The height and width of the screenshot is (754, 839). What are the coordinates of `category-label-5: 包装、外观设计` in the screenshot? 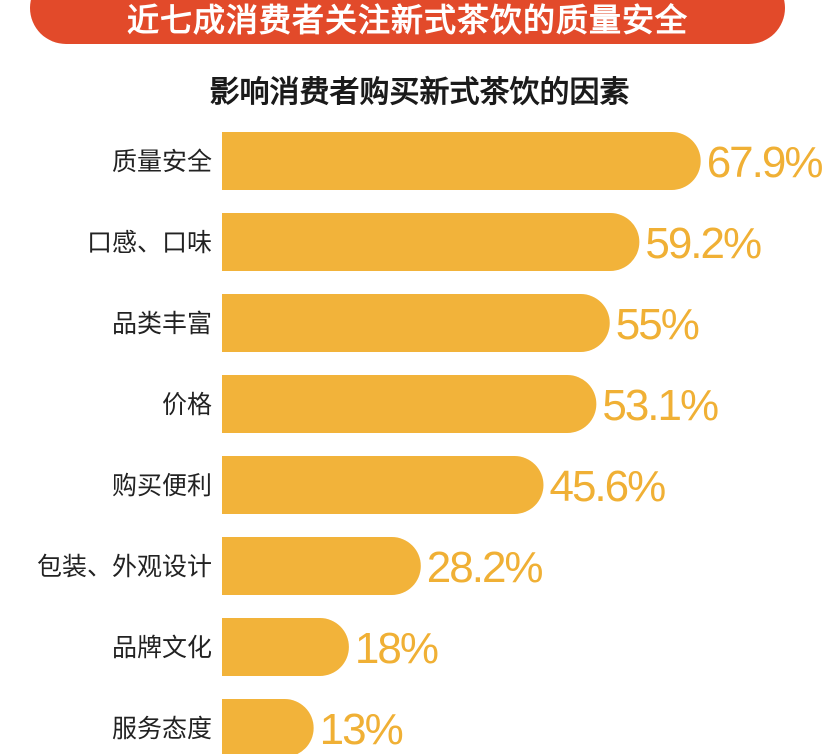 It's located at (124, 566).